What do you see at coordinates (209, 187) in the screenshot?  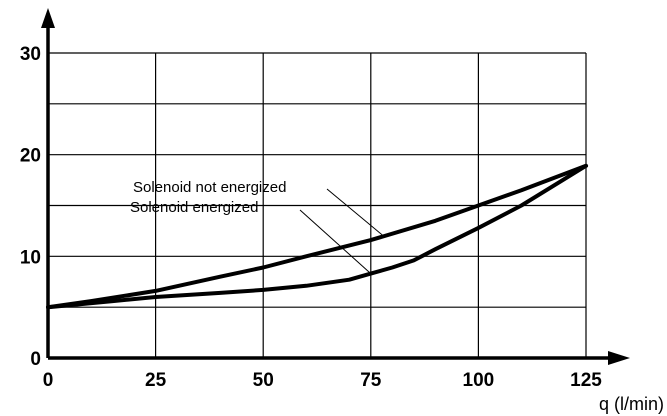 I see `annotation-label: Solenoid not energized` at bounding box center [209, 187].